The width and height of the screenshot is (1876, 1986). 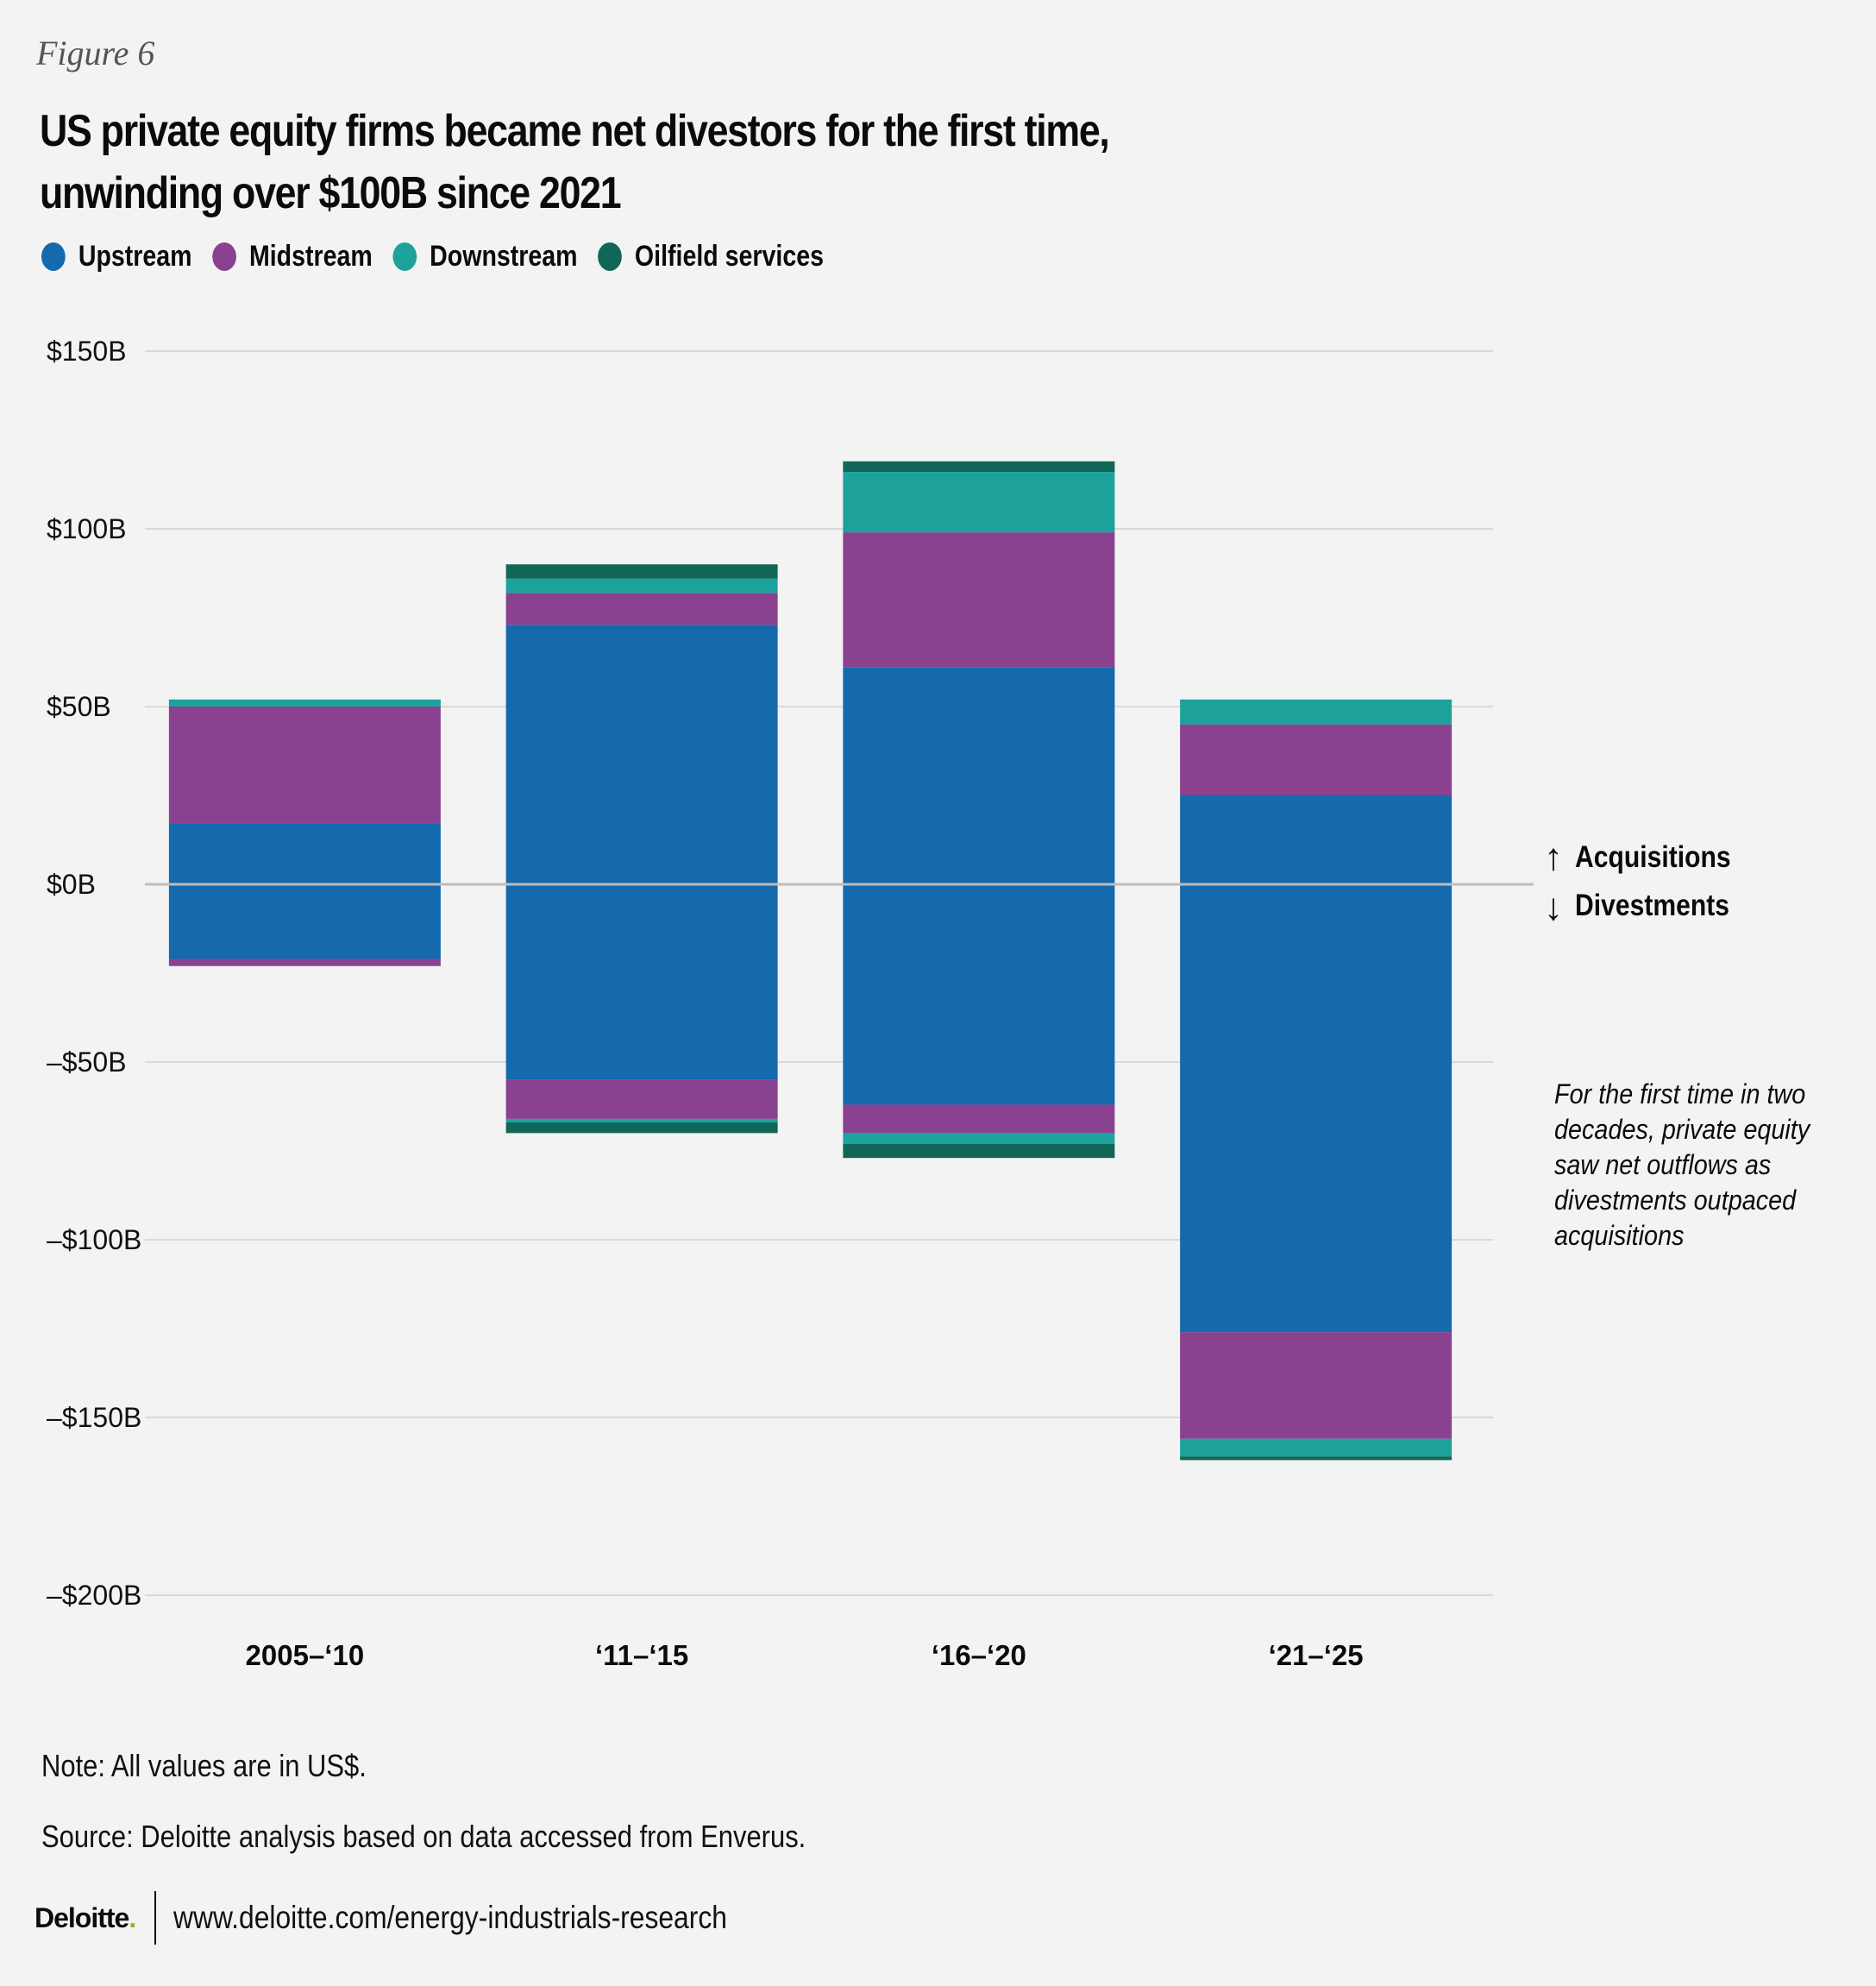 I want to click on legend-label: Upstream, so click(x=135, y=256).